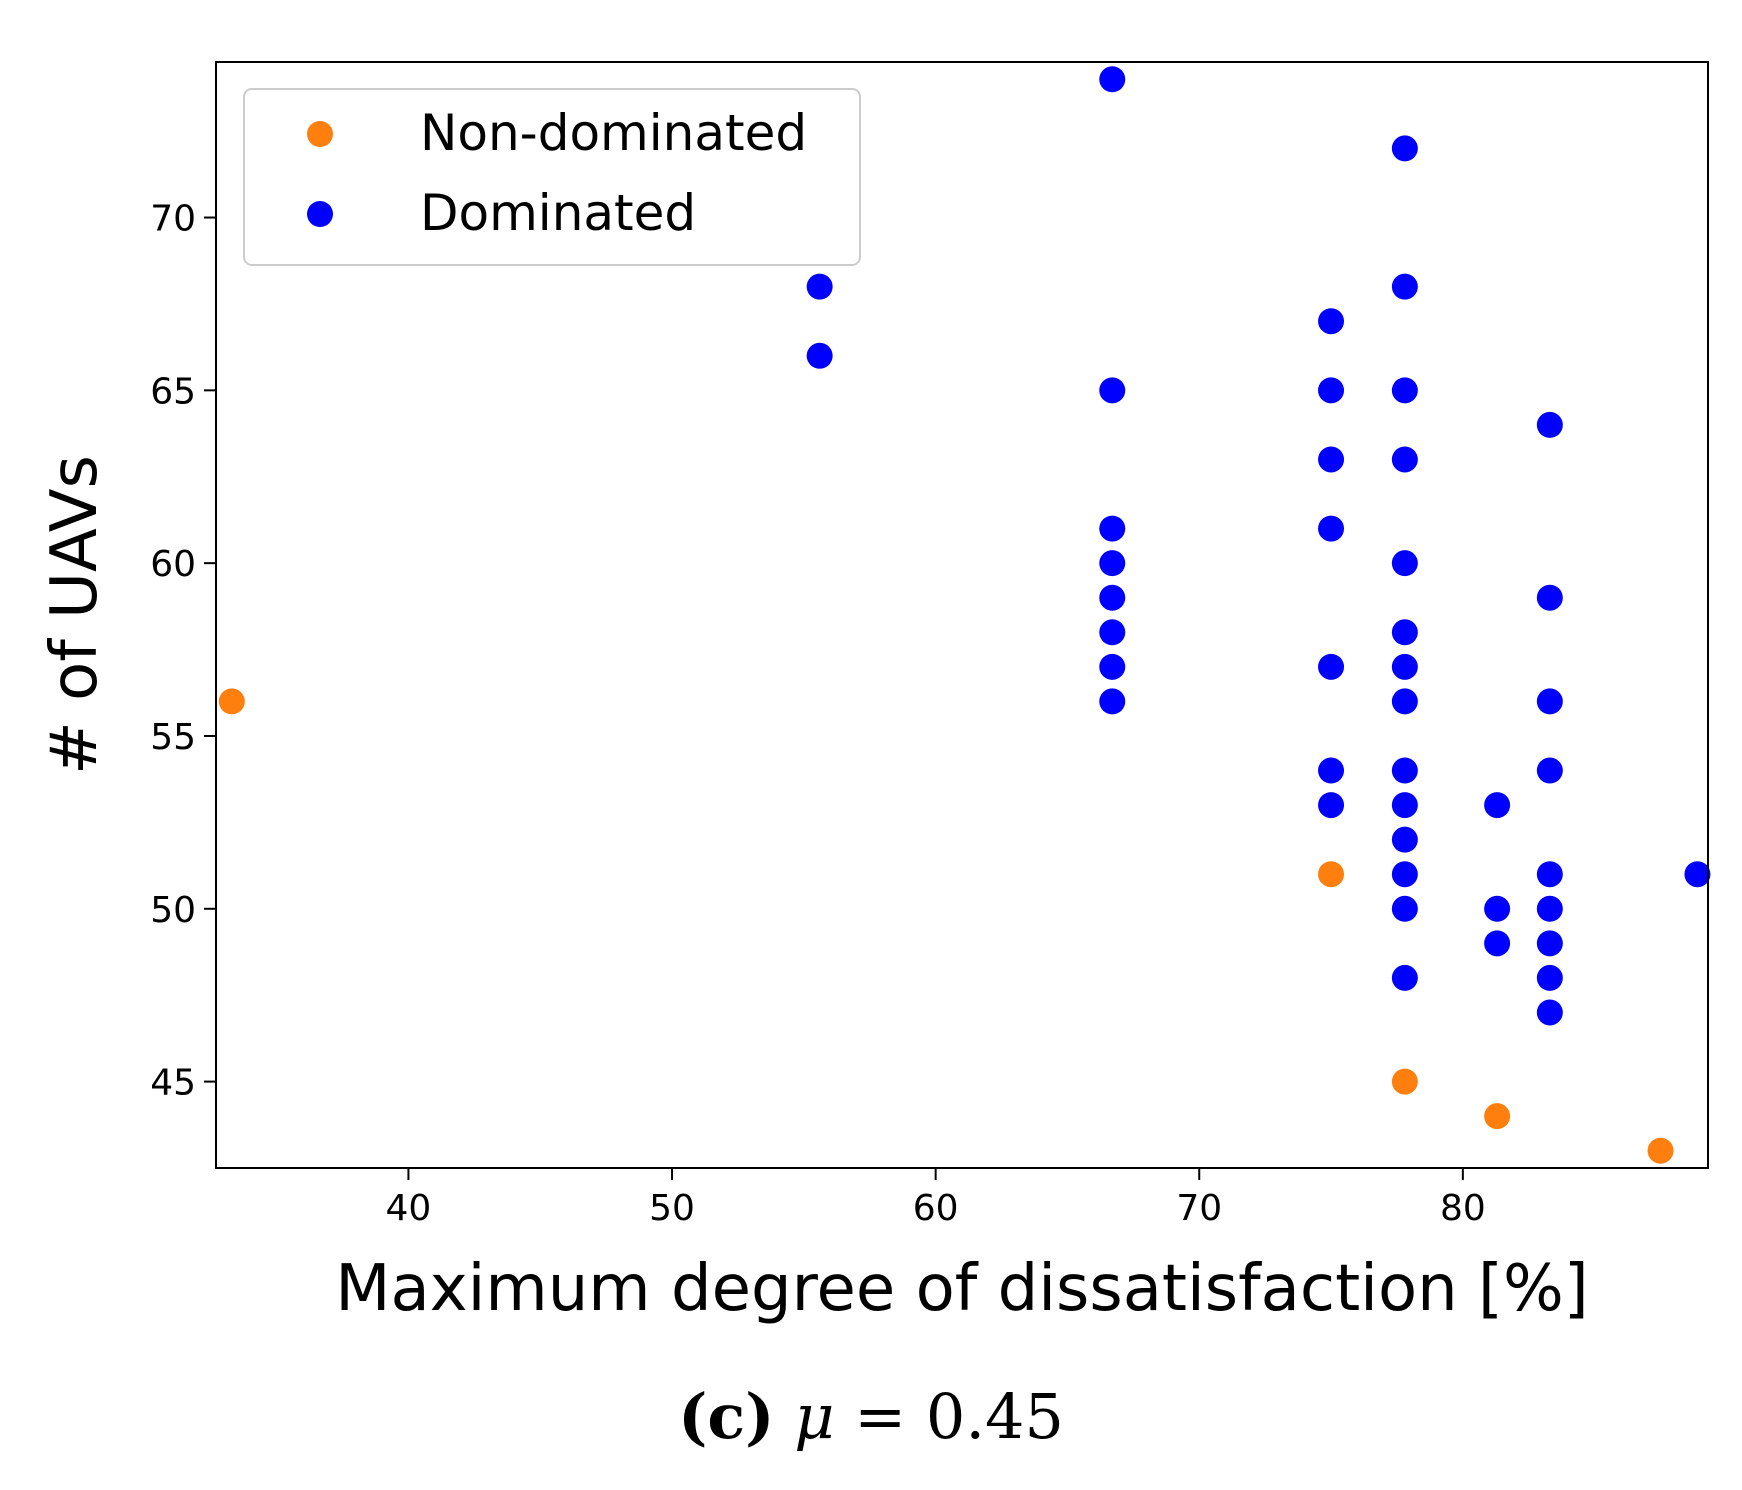 Image resolution: width=1742 pixels, height=1490 pixels. What do you see at coordinates (1199, 1208) in the screenshot?
I see `x-tick-label: 70` at bounding box center [1199, 1208].